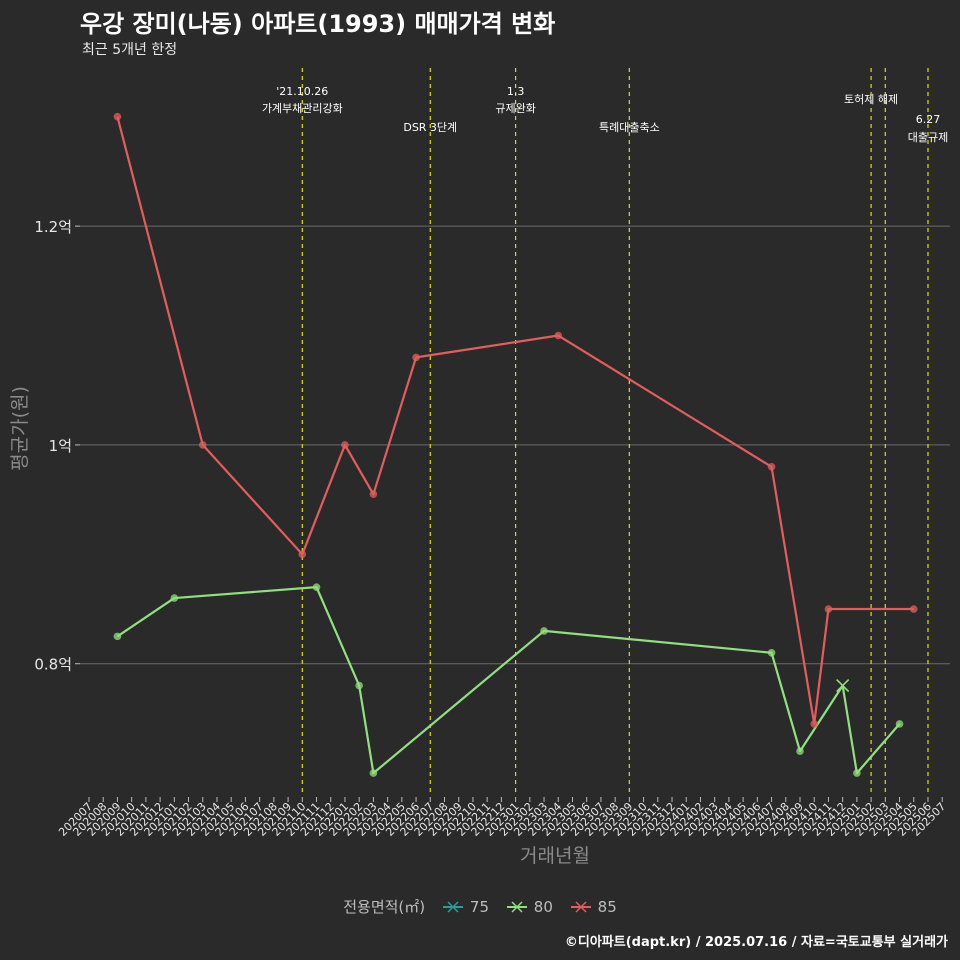 Image resolution: width=960 pixels, height=960 pixels. I want to click on x-axis-title: 거래년월, so click(555, 856).